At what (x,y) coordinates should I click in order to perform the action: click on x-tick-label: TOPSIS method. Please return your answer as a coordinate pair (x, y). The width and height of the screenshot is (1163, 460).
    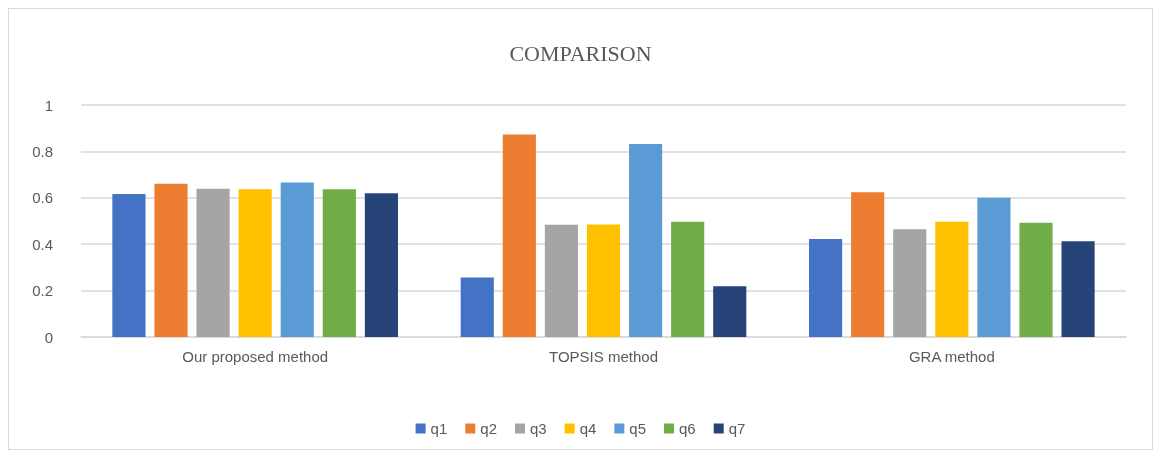
    Looking at the image, I should click on (603, 356).